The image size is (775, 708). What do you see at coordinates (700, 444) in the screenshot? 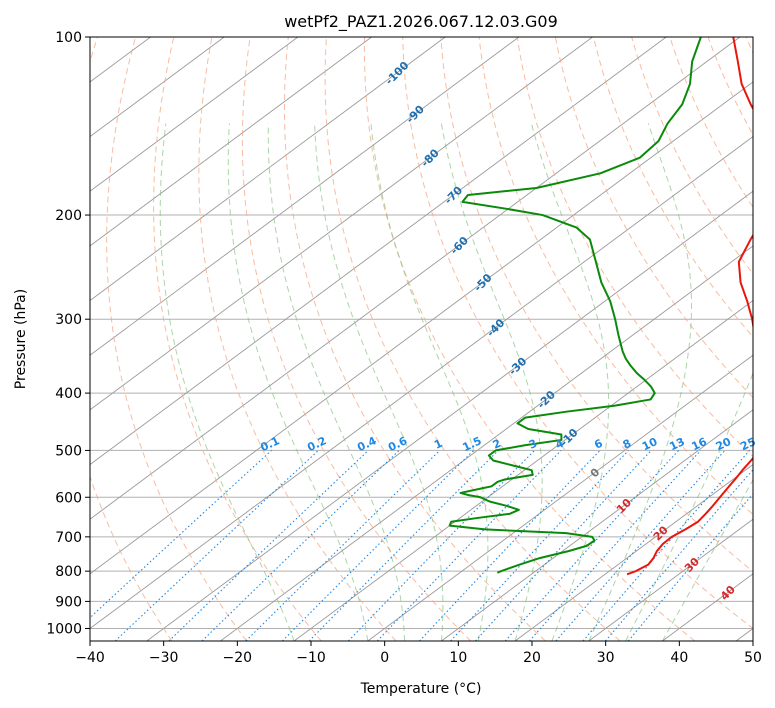
I see `mixing-ratio-label: 16` at bounding box center [700, 444].